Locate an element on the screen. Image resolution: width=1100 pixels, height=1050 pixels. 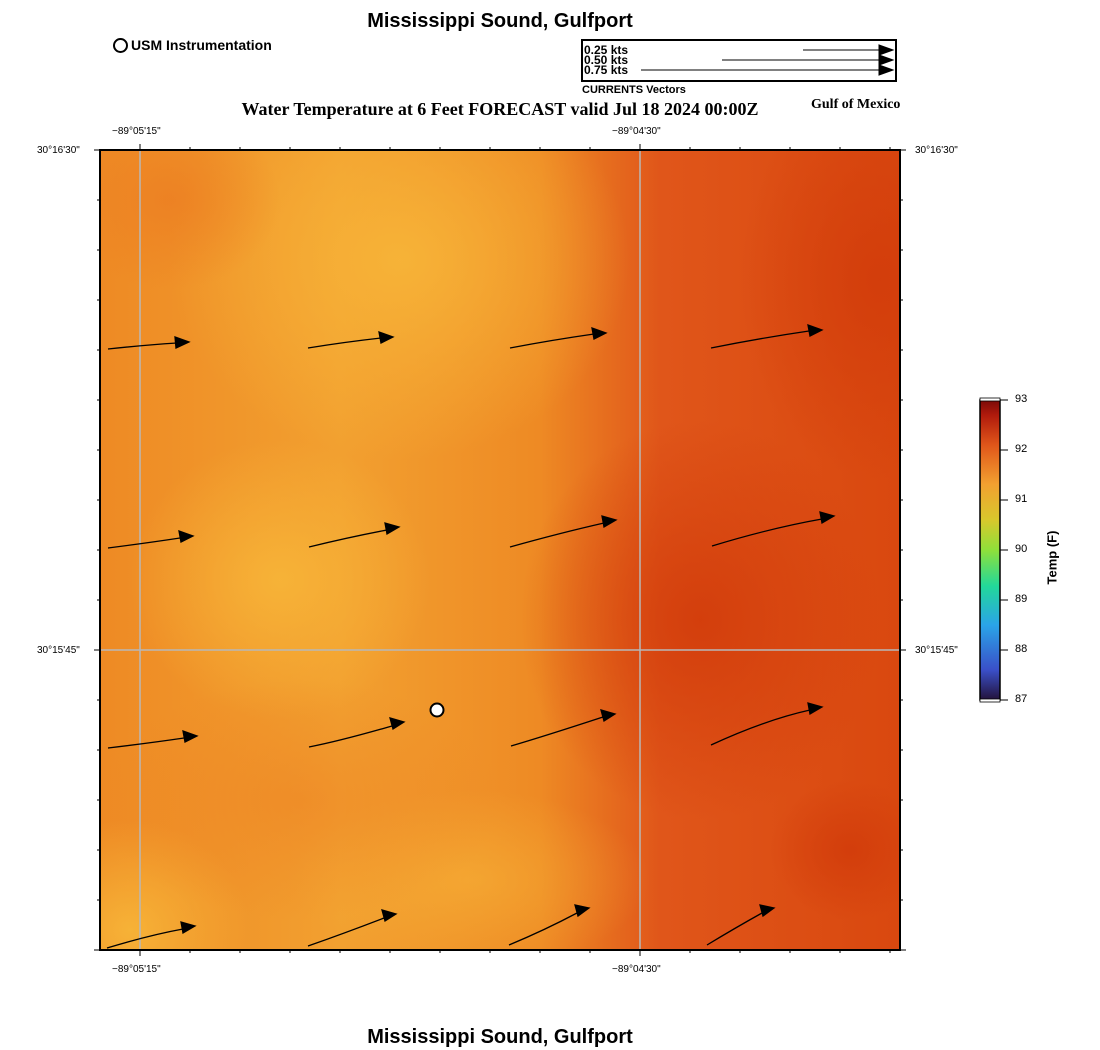
top-tick-label-1: −89°05'15" is located at coordinates (136, 131).